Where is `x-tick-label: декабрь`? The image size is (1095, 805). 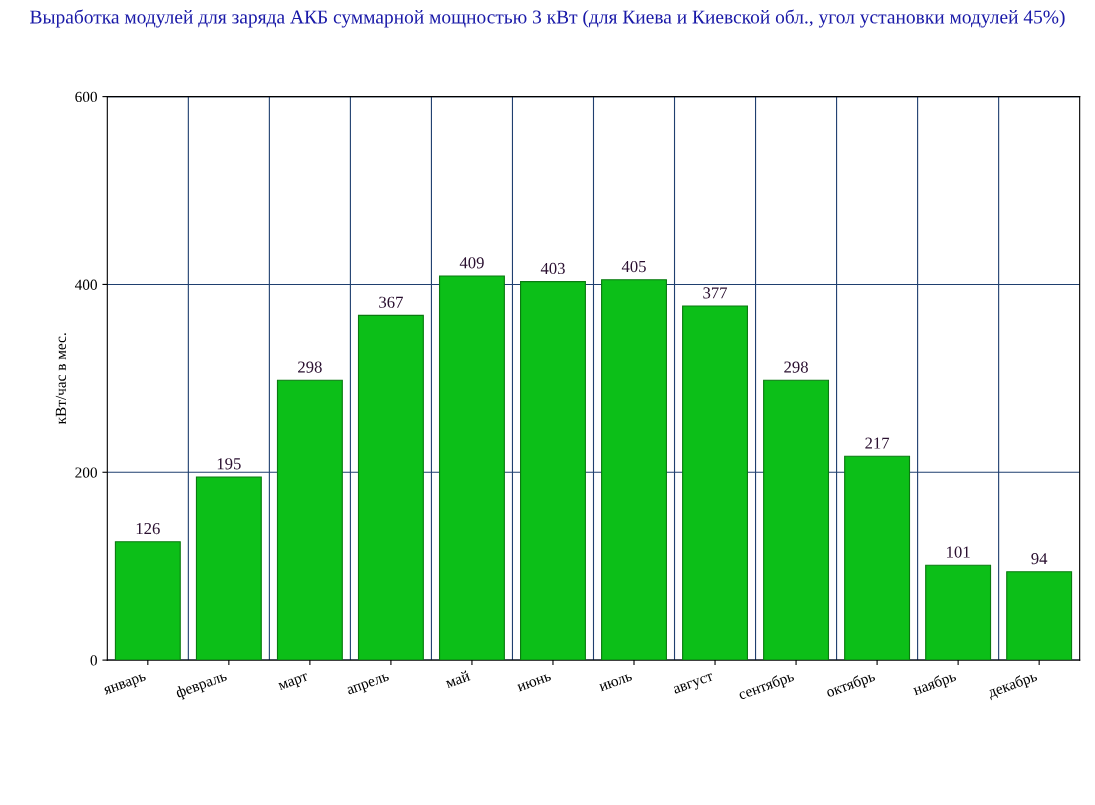 x-tick-label: декабрь is located at coordinates (1012, 685).